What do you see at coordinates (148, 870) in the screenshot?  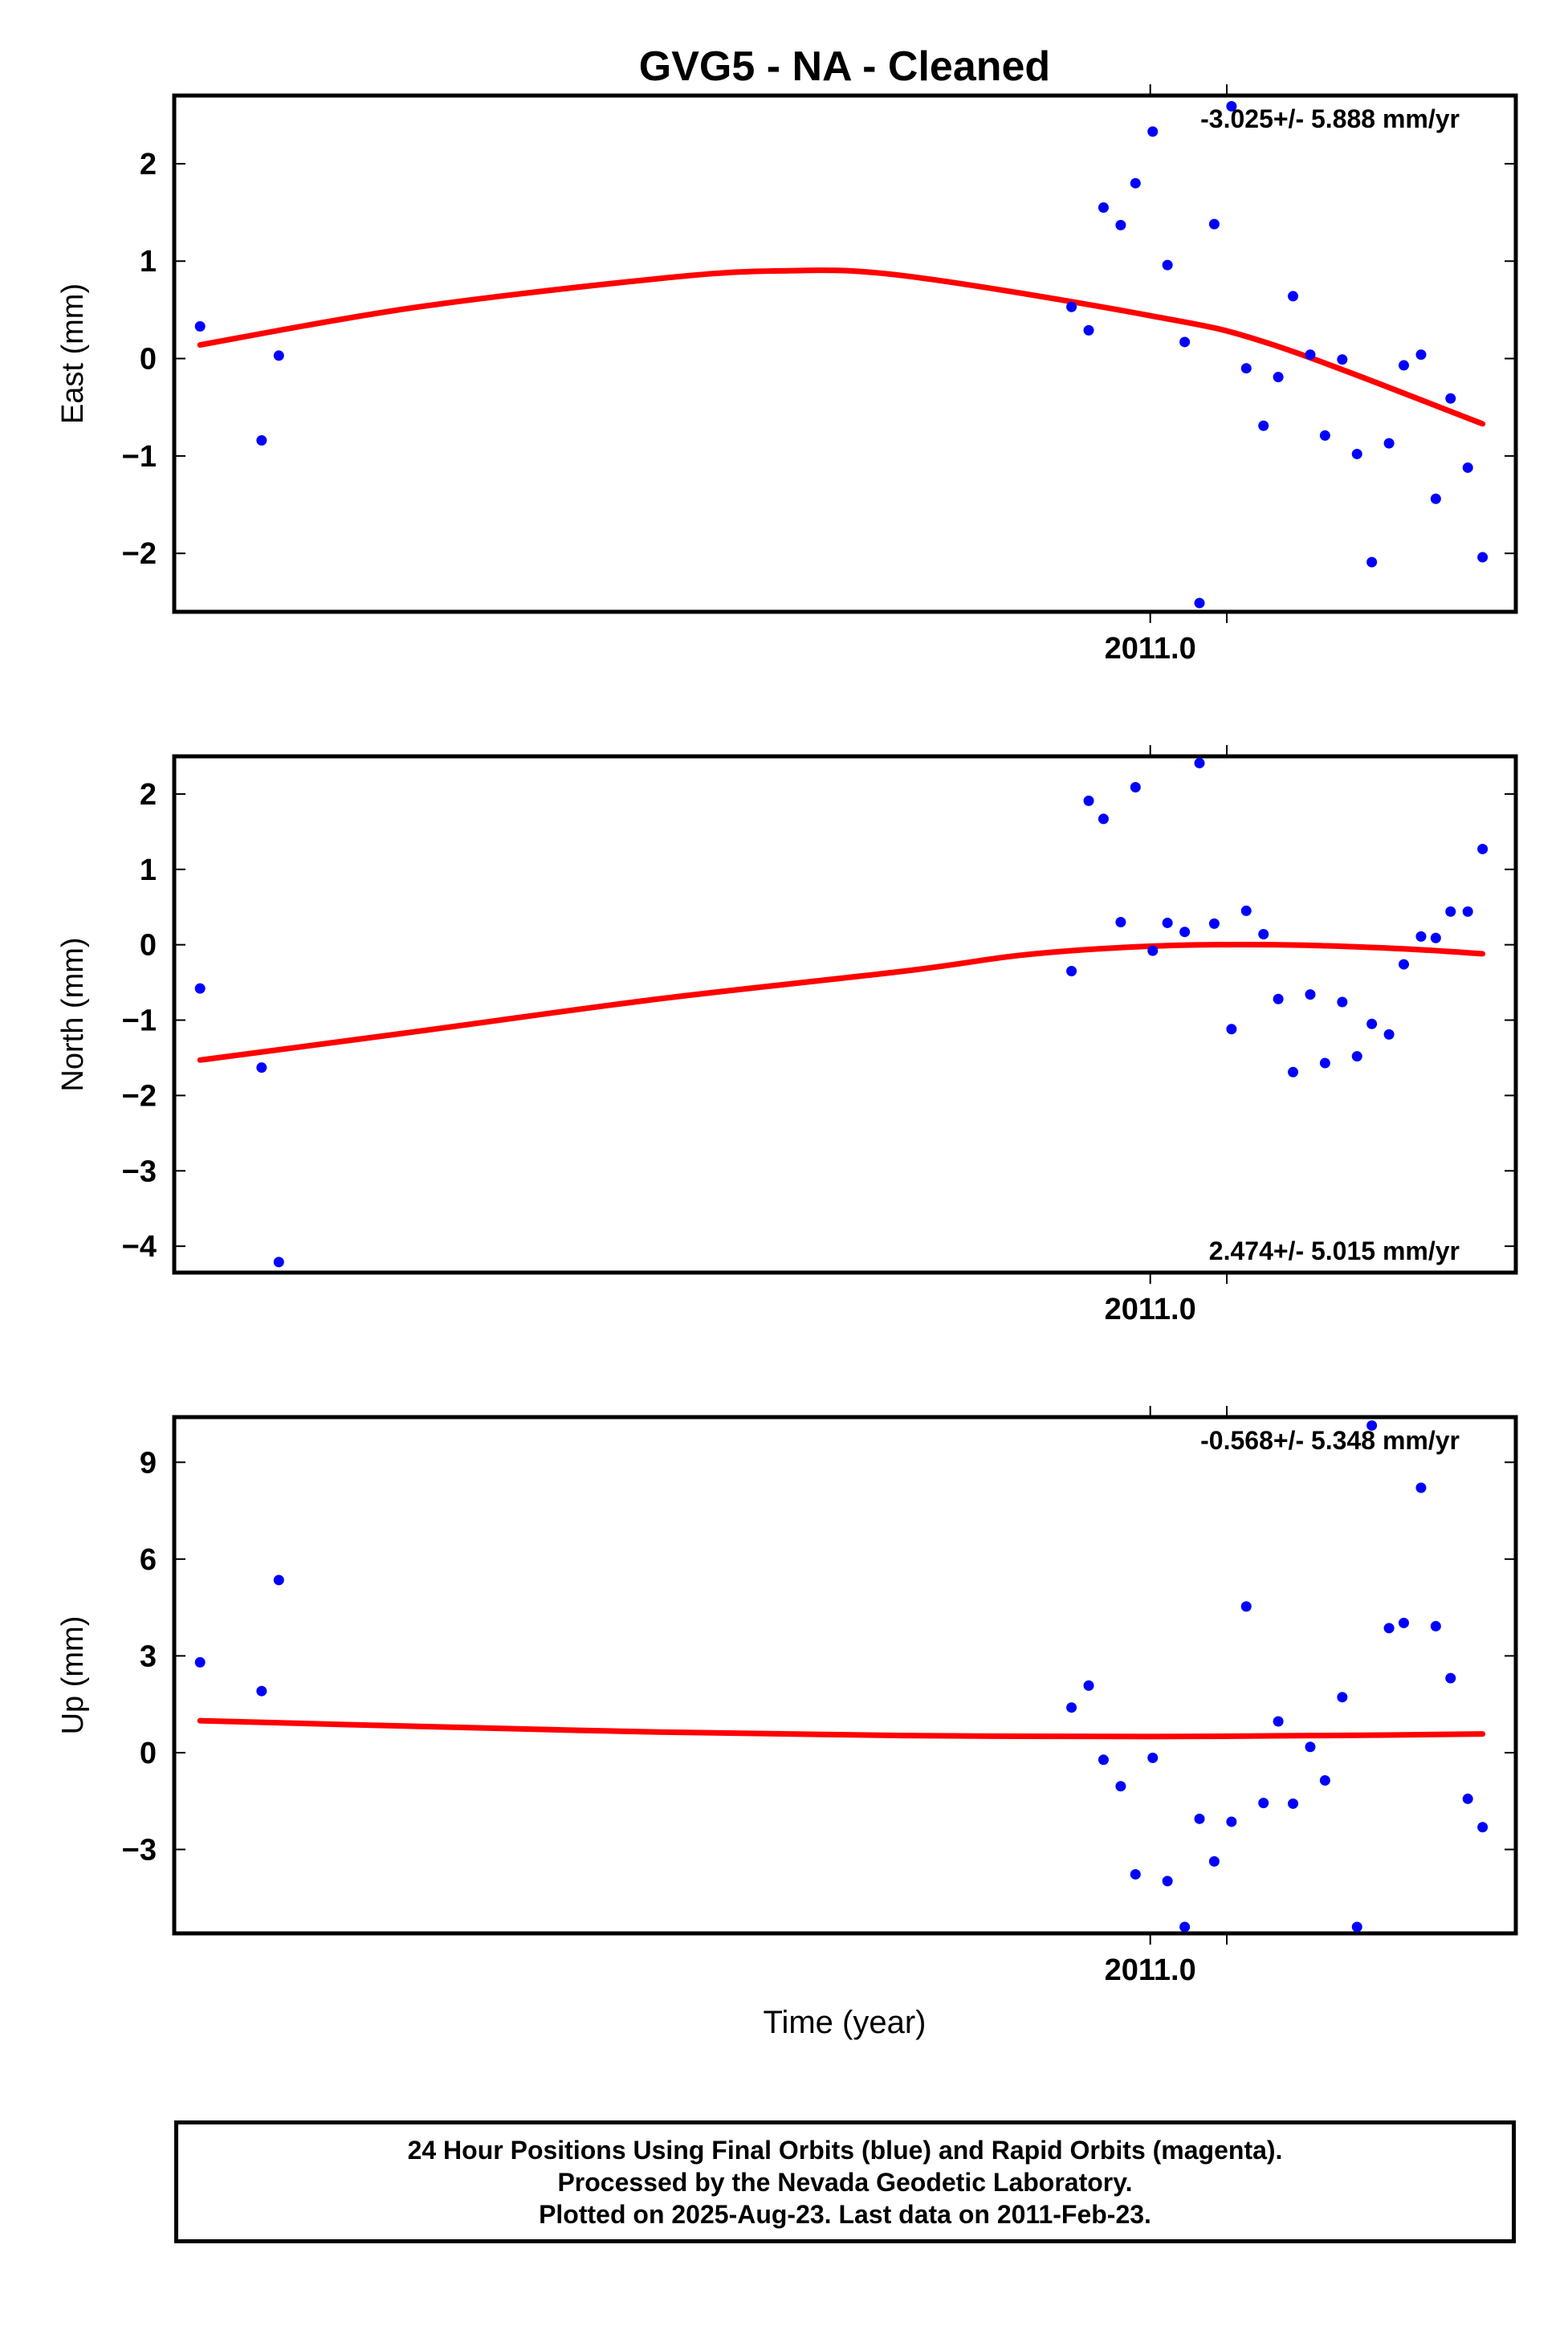 I see `north-ytick-label: 1` at bounding box center [148, 870].